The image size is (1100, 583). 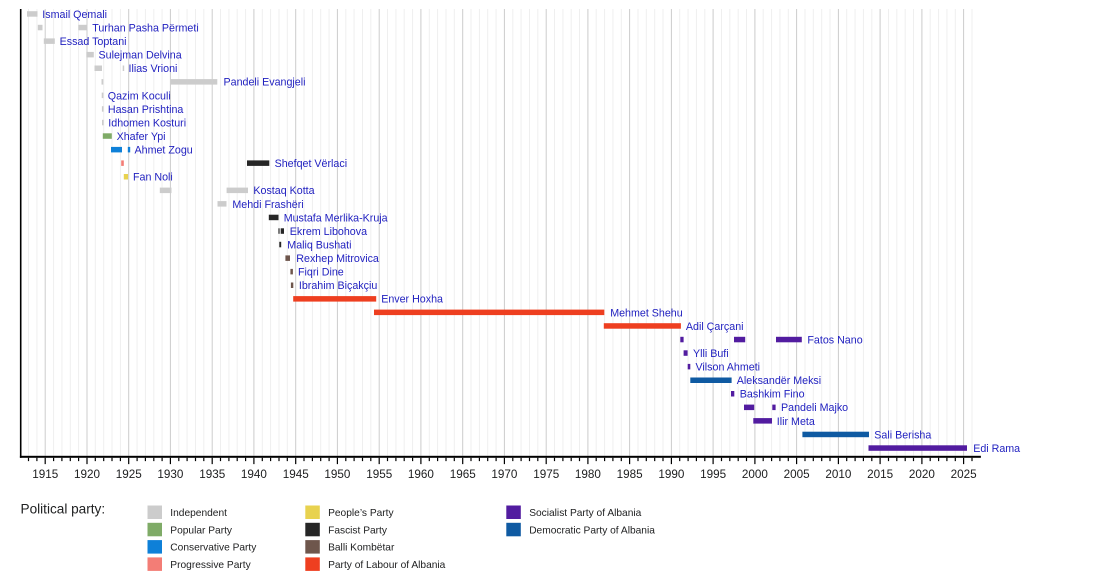 I want to click on svg-text: Ekrem Libohova, so click(x=328, y=232).